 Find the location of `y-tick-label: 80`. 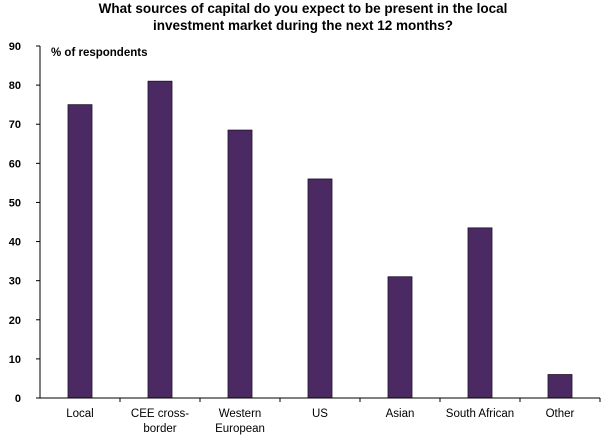

y-tick-label: 80 is located at coordinates (15, 86).